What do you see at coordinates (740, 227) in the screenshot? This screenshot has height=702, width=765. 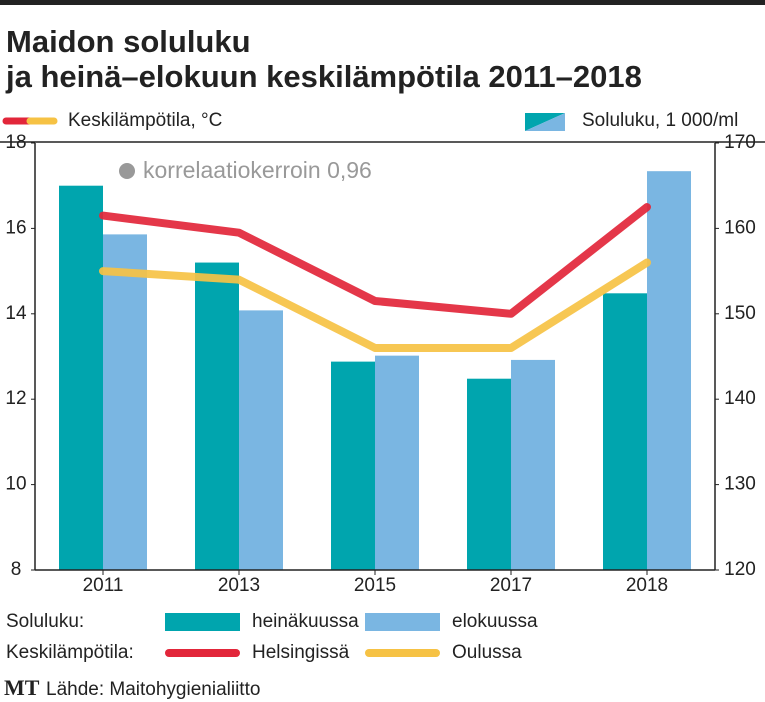 I see `y2-tick-label: 160` at bounding box center [740, 227].